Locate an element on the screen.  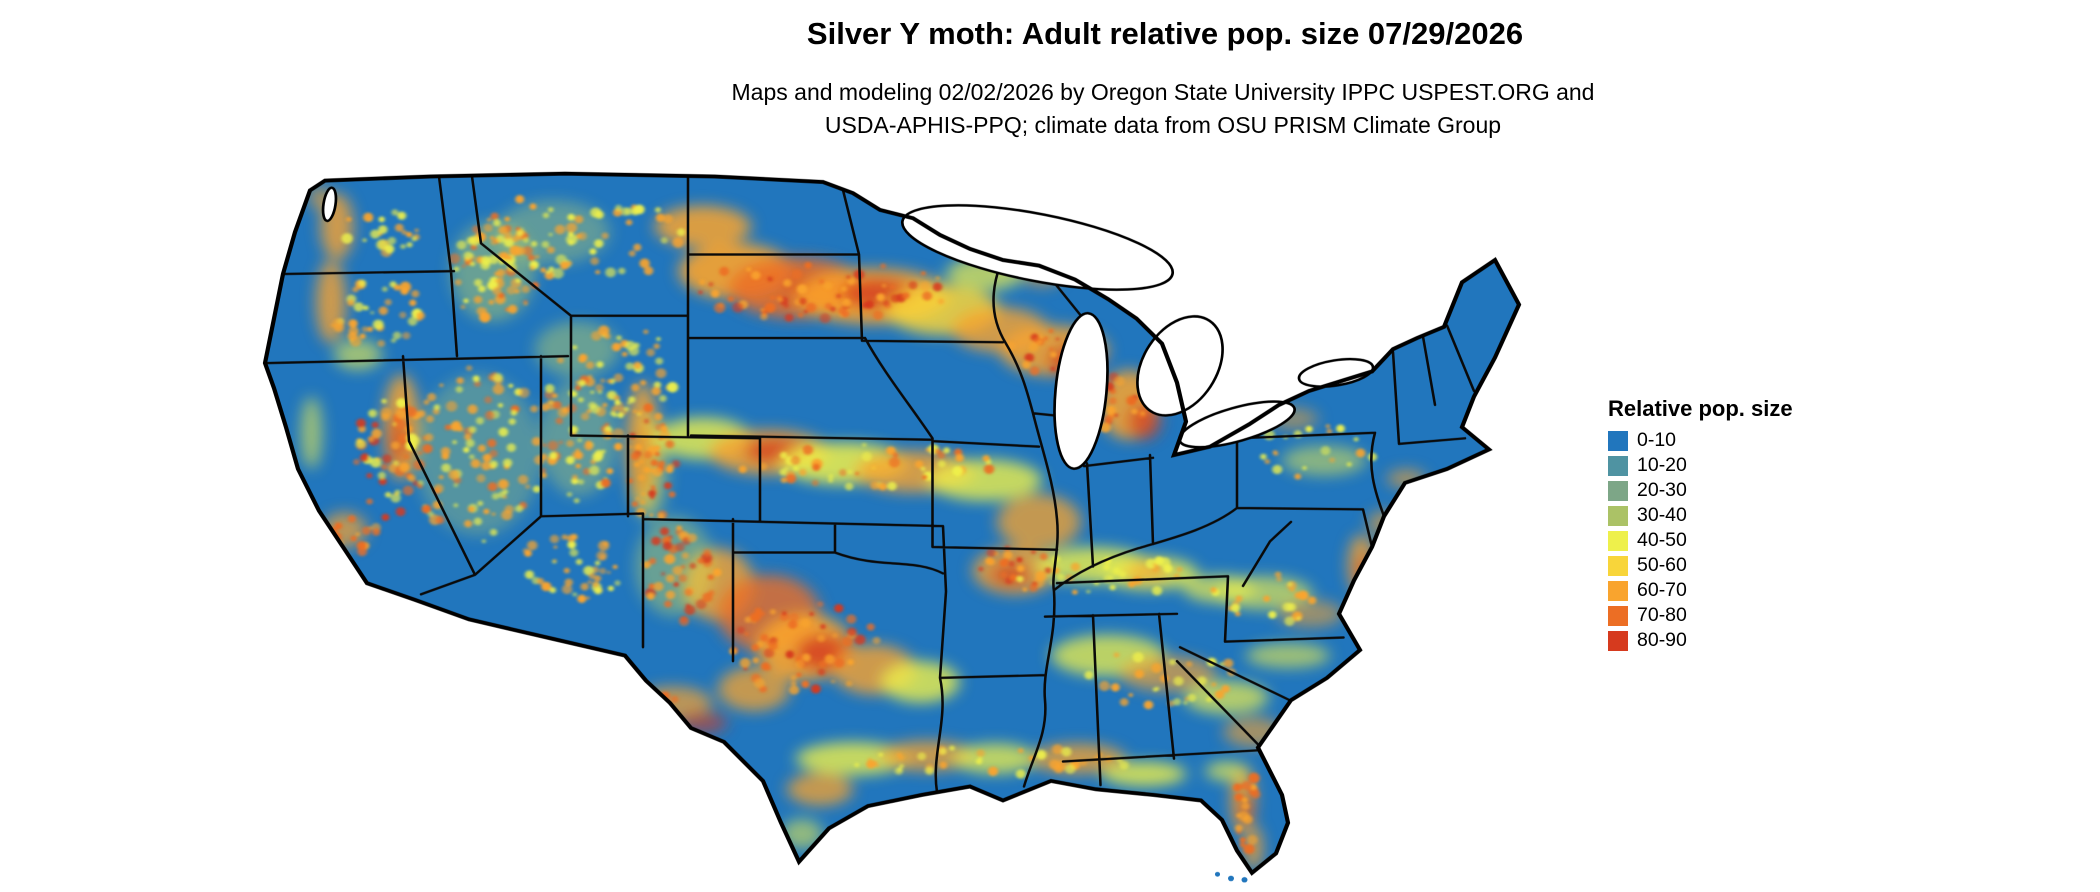
florida-keys is located at coordinates (1231, 877).